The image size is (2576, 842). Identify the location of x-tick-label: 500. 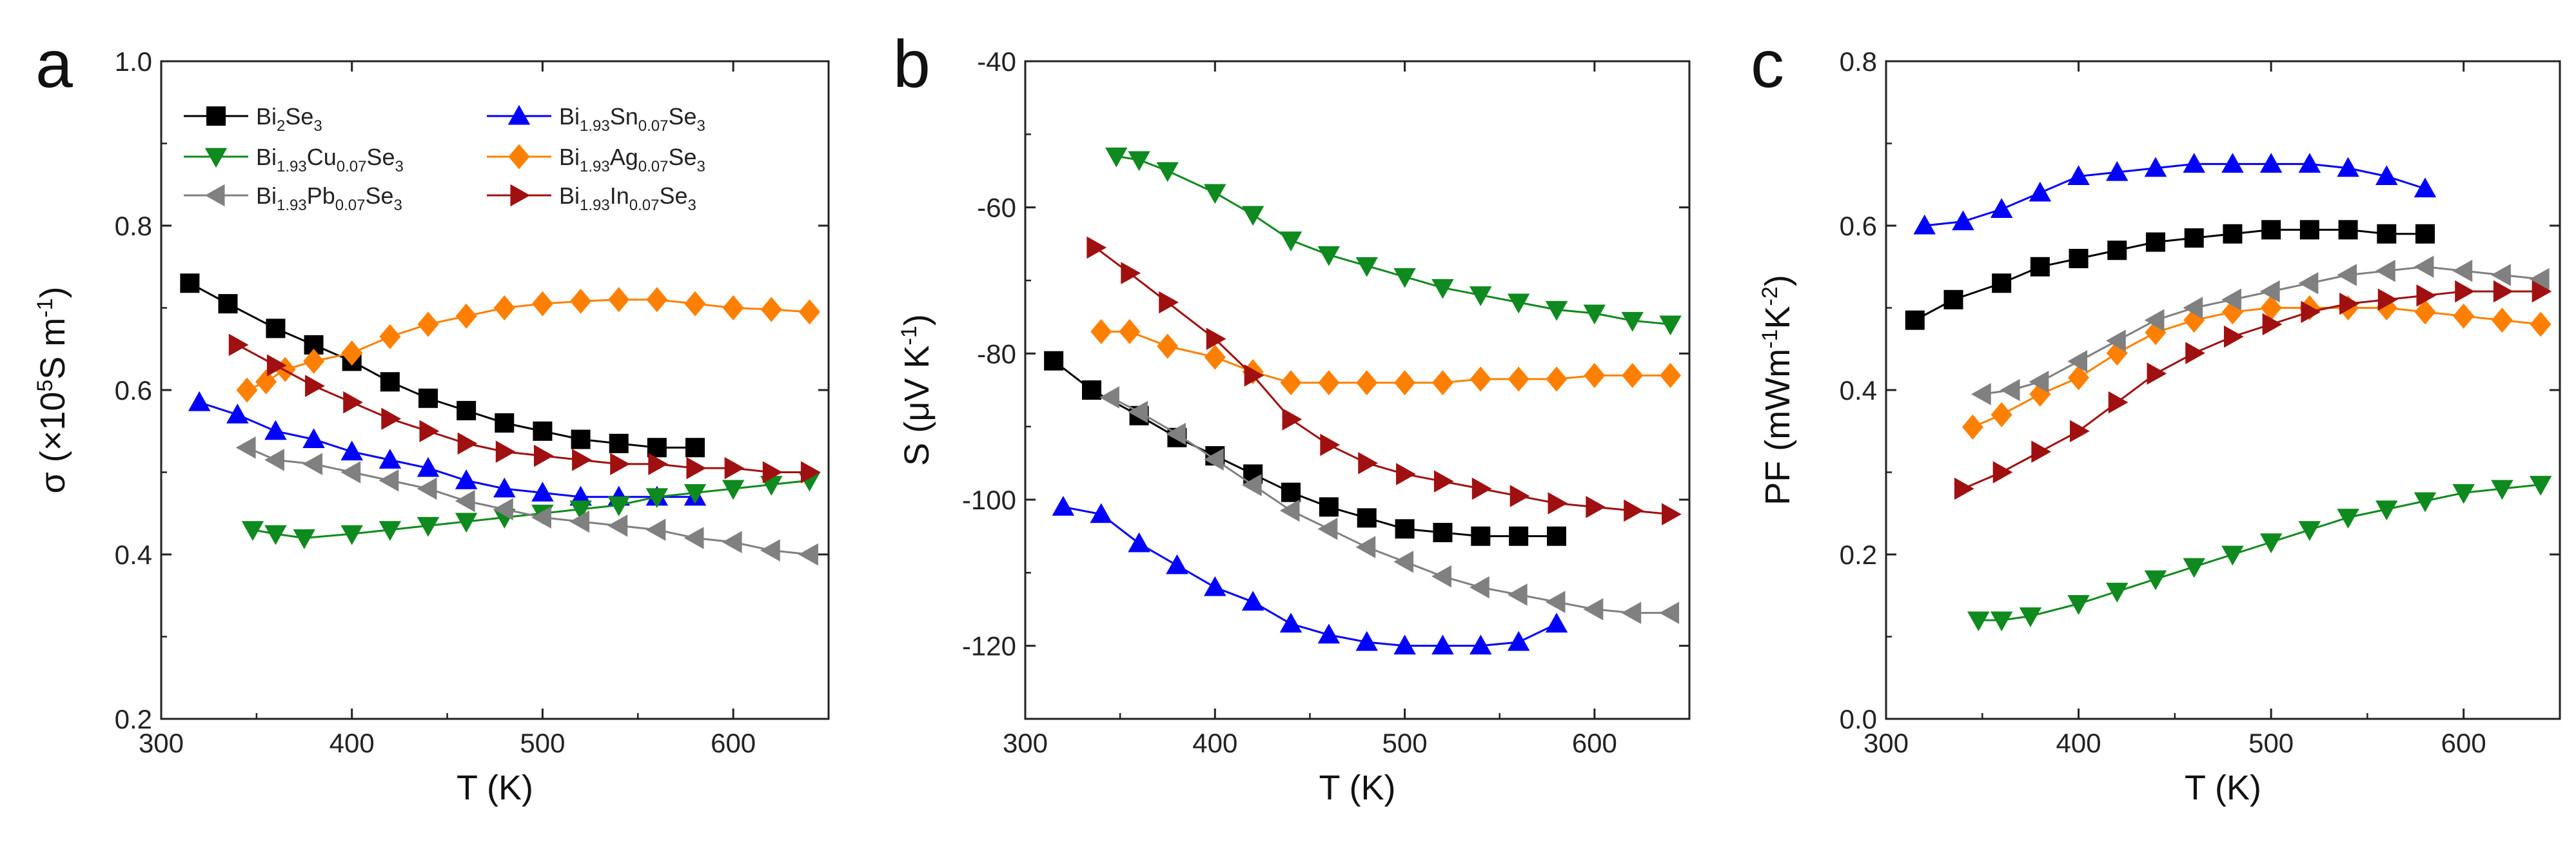
(1405, 743).